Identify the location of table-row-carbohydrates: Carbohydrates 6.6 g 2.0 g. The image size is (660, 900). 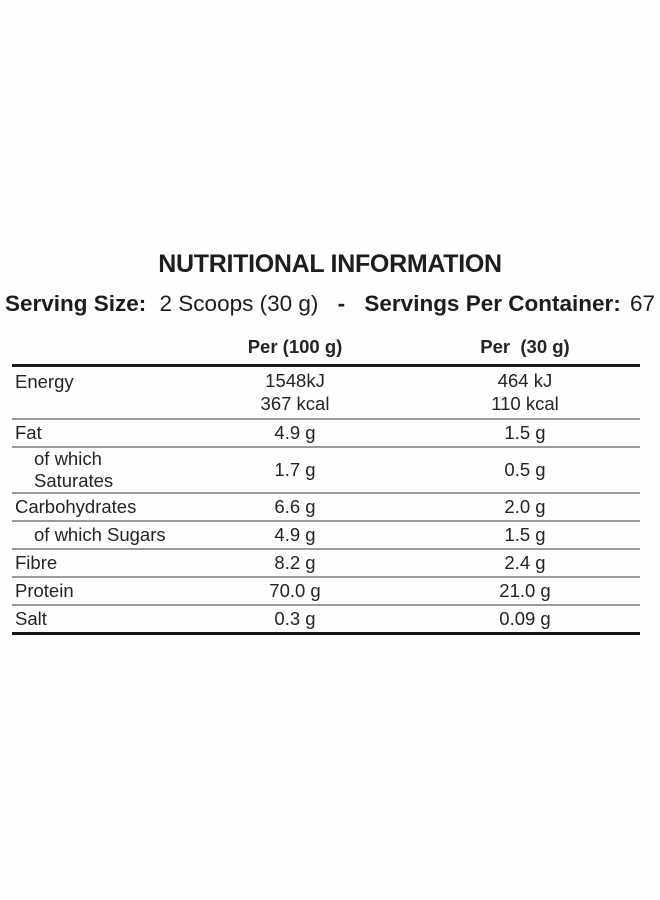
(326, 507).